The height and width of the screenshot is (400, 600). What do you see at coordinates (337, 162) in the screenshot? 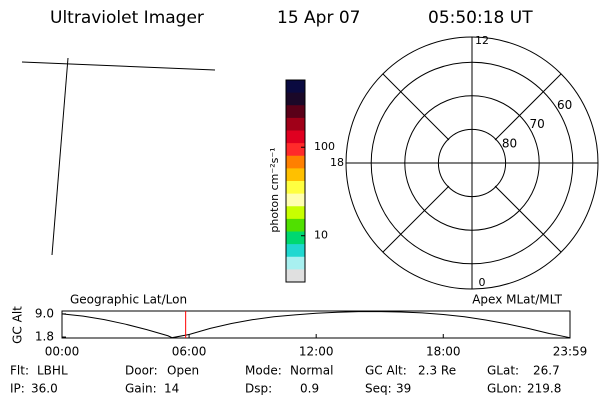
I see `mlt-label: 18` at bounding box center [337, 162].